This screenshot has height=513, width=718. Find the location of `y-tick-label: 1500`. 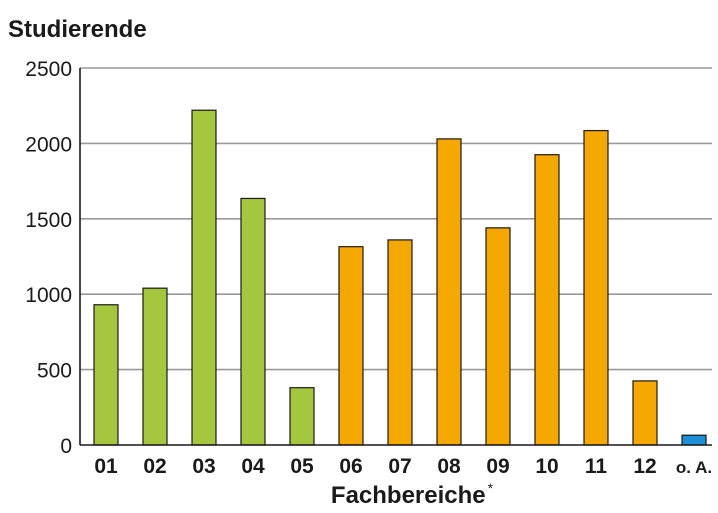

y-tick-label: 1500 is located at coordinates (48, 220).